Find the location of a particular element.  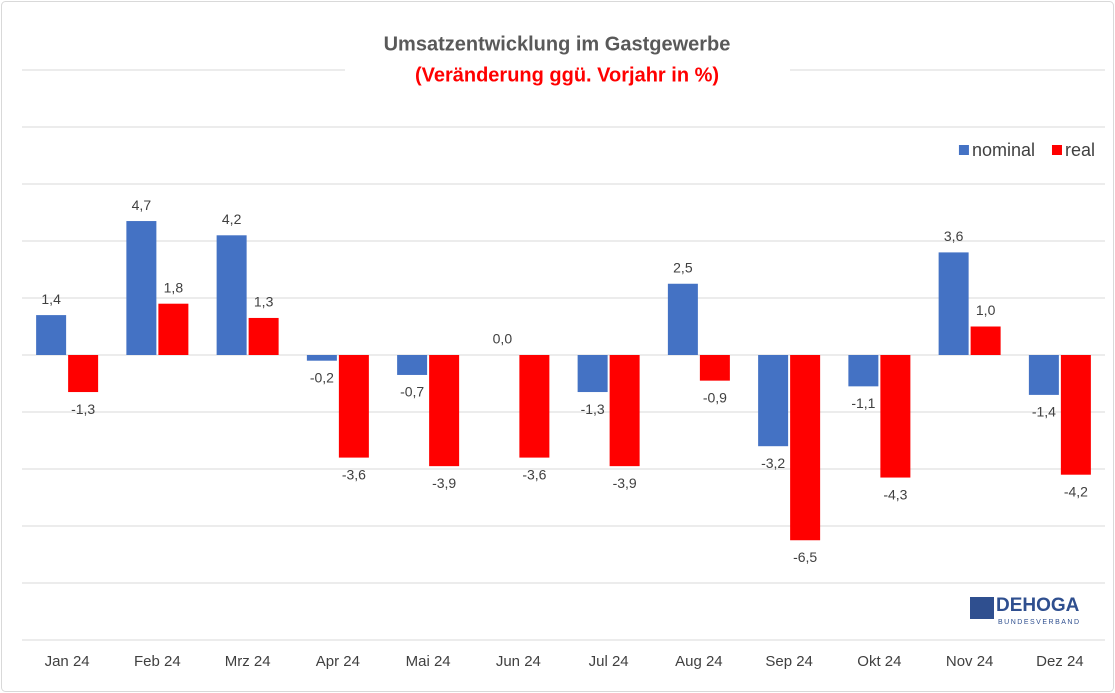

x-tick-label: Jul 24 is located at coordinates (609, 661).